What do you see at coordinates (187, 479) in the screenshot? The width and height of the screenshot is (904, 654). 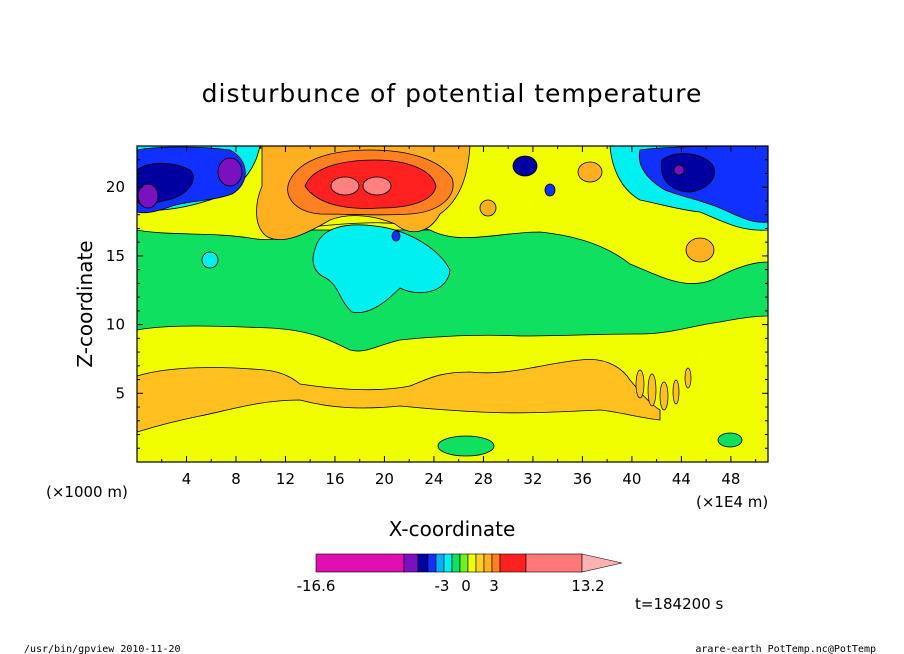 I see `x-tick-label: 4` at bounding box center [187, 479].